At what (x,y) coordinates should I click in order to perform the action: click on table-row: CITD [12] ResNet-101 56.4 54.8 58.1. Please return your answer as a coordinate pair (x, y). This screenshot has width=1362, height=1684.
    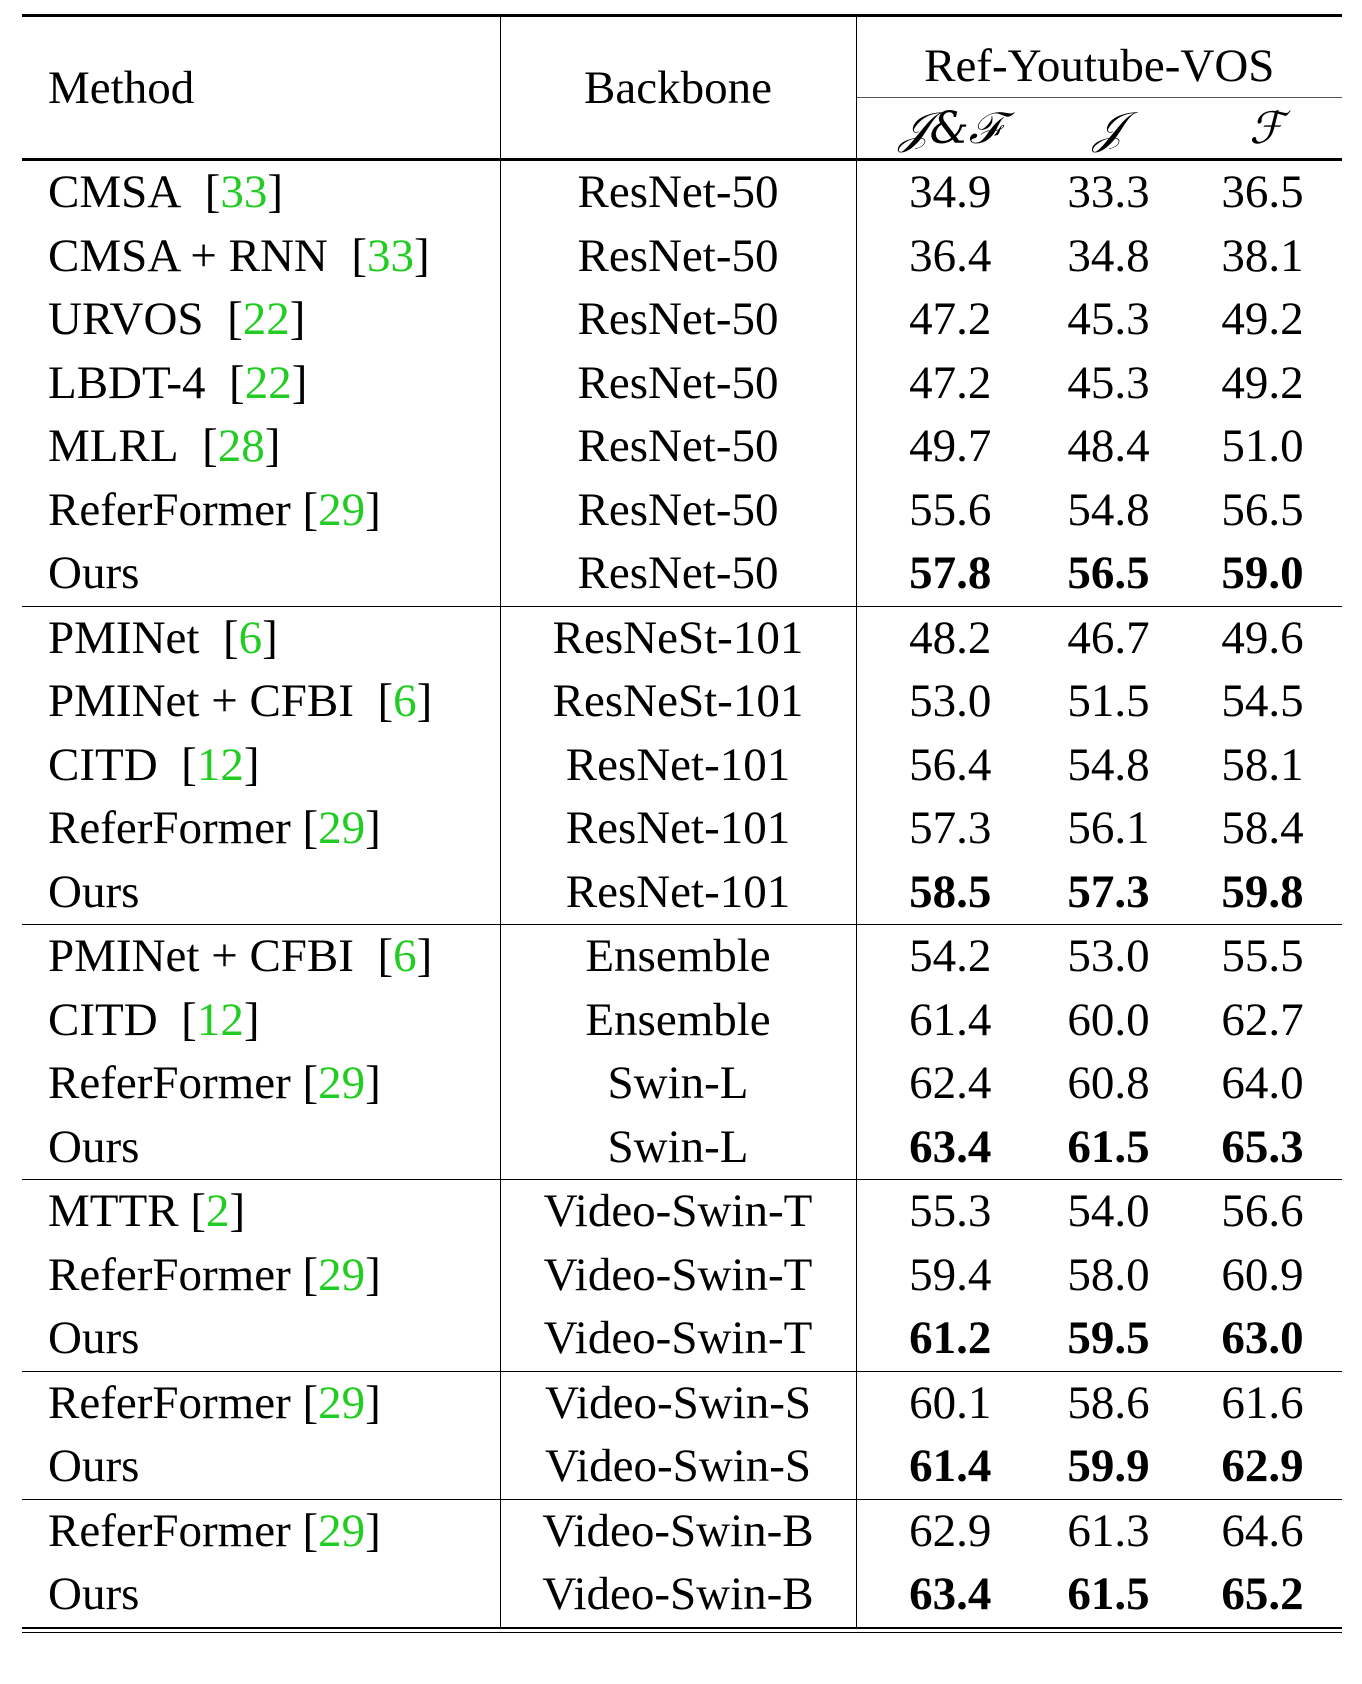
    Looking at the image, I should click on (682, 765).